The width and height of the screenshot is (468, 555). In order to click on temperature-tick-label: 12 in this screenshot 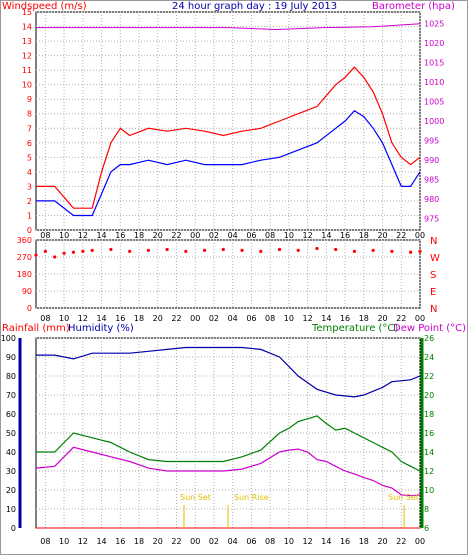, I will do `click(429, 471)`.